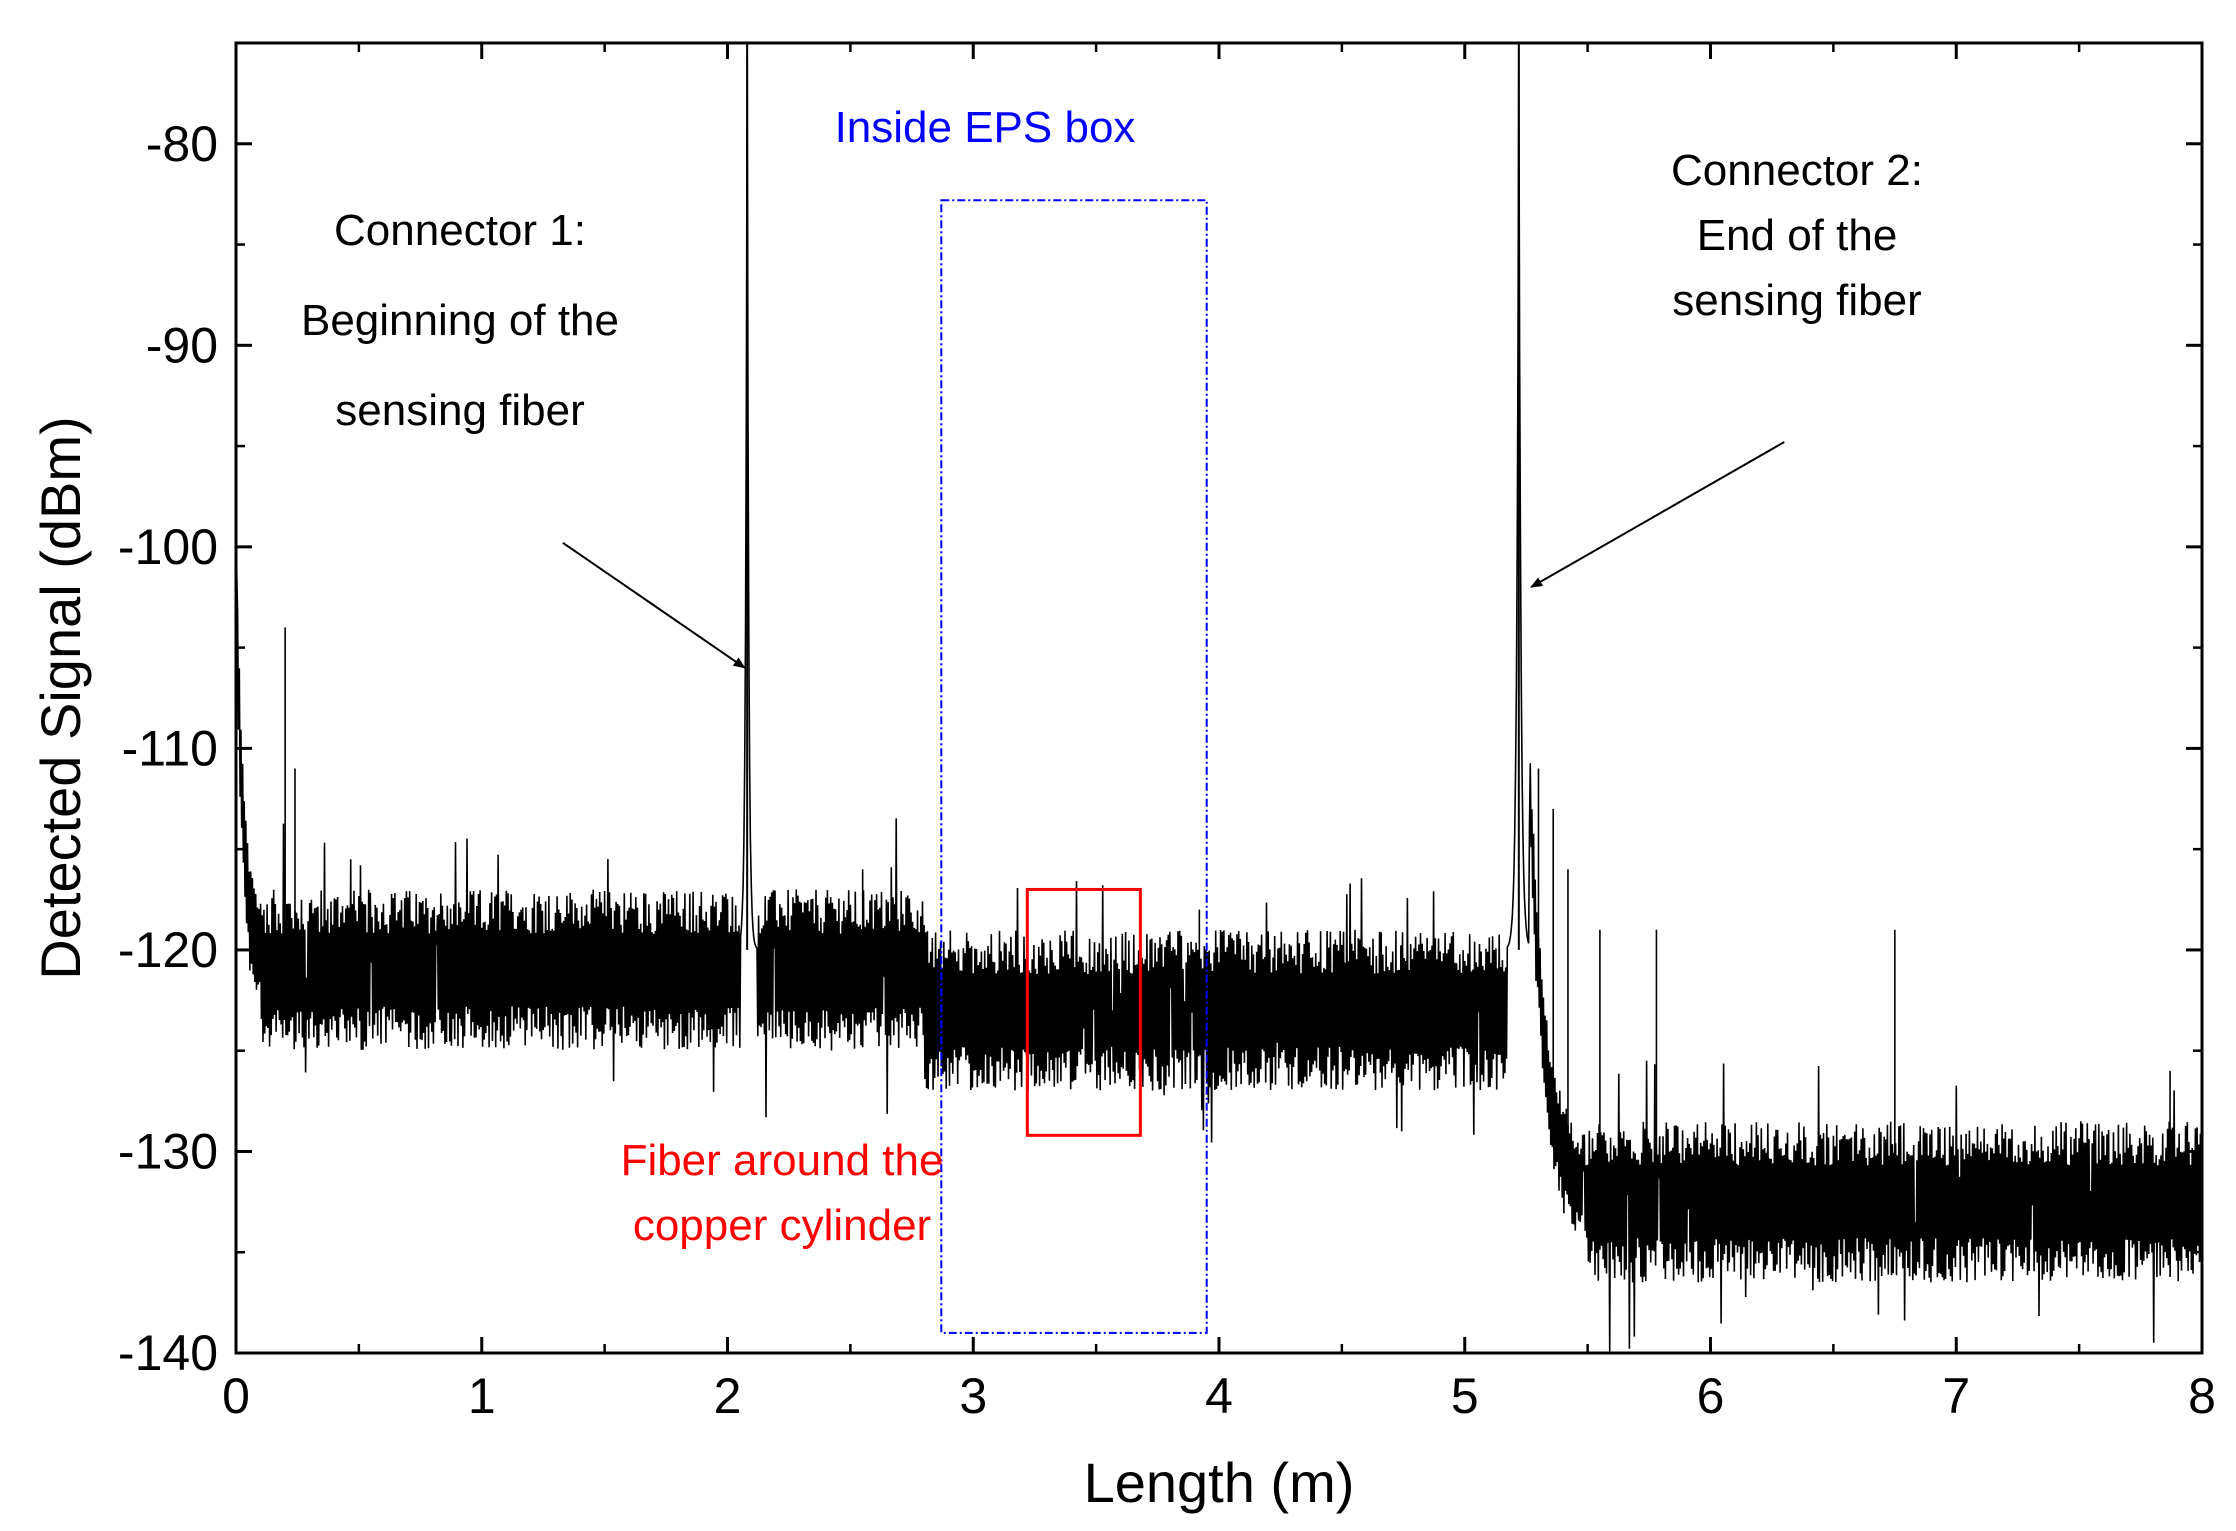 The image size is (2236, 1531). What do you see at coordinates (482, 1396) in the screenshot?
I see `x-tick-label: 1` at bounding box center [482, 1396].